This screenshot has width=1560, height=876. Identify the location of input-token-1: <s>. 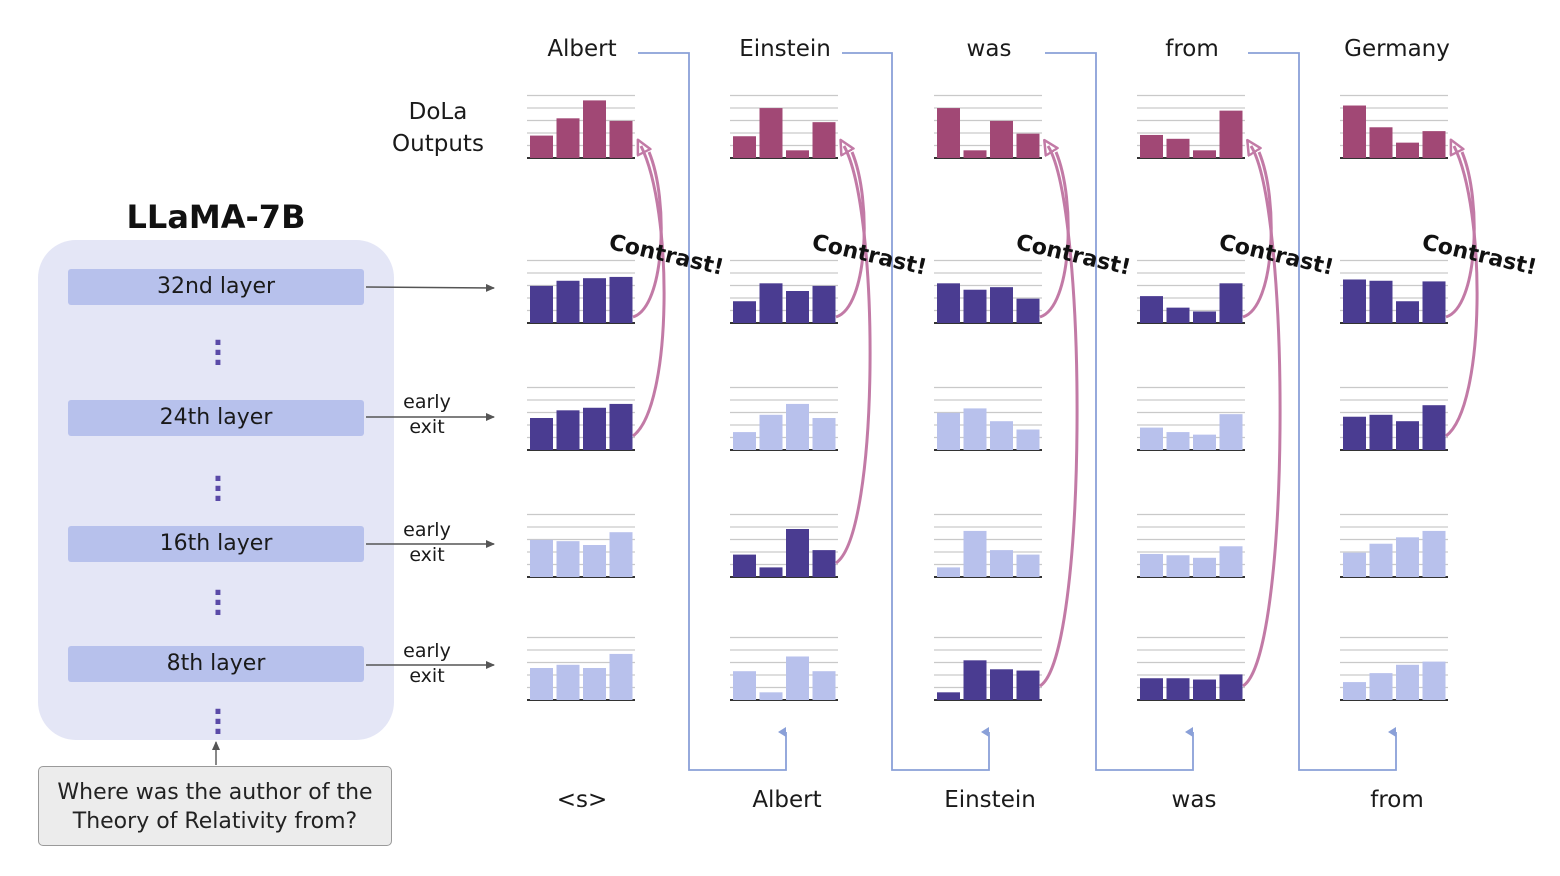
(582, 800).